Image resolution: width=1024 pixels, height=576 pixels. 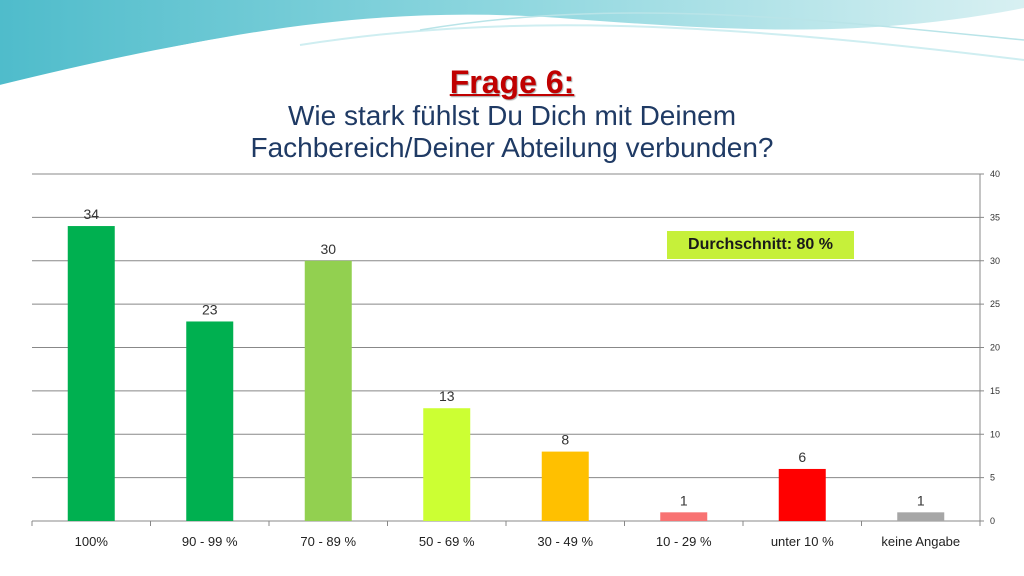 I want to click on x-tick-label: 10 - 29 %, so click(x=684, y=541).